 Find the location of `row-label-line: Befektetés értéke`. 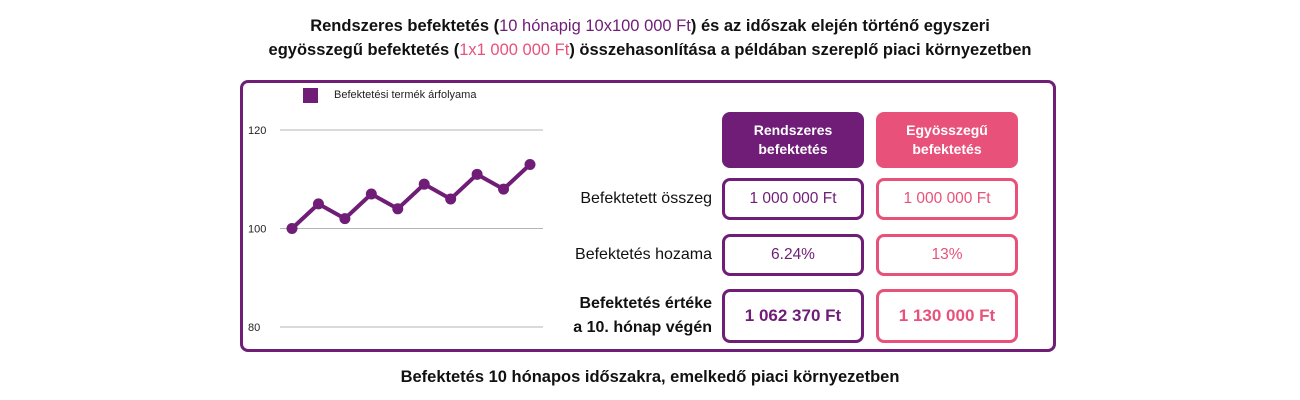

row-label-line: Befektetés értéke is located at coordinates (645, 303).